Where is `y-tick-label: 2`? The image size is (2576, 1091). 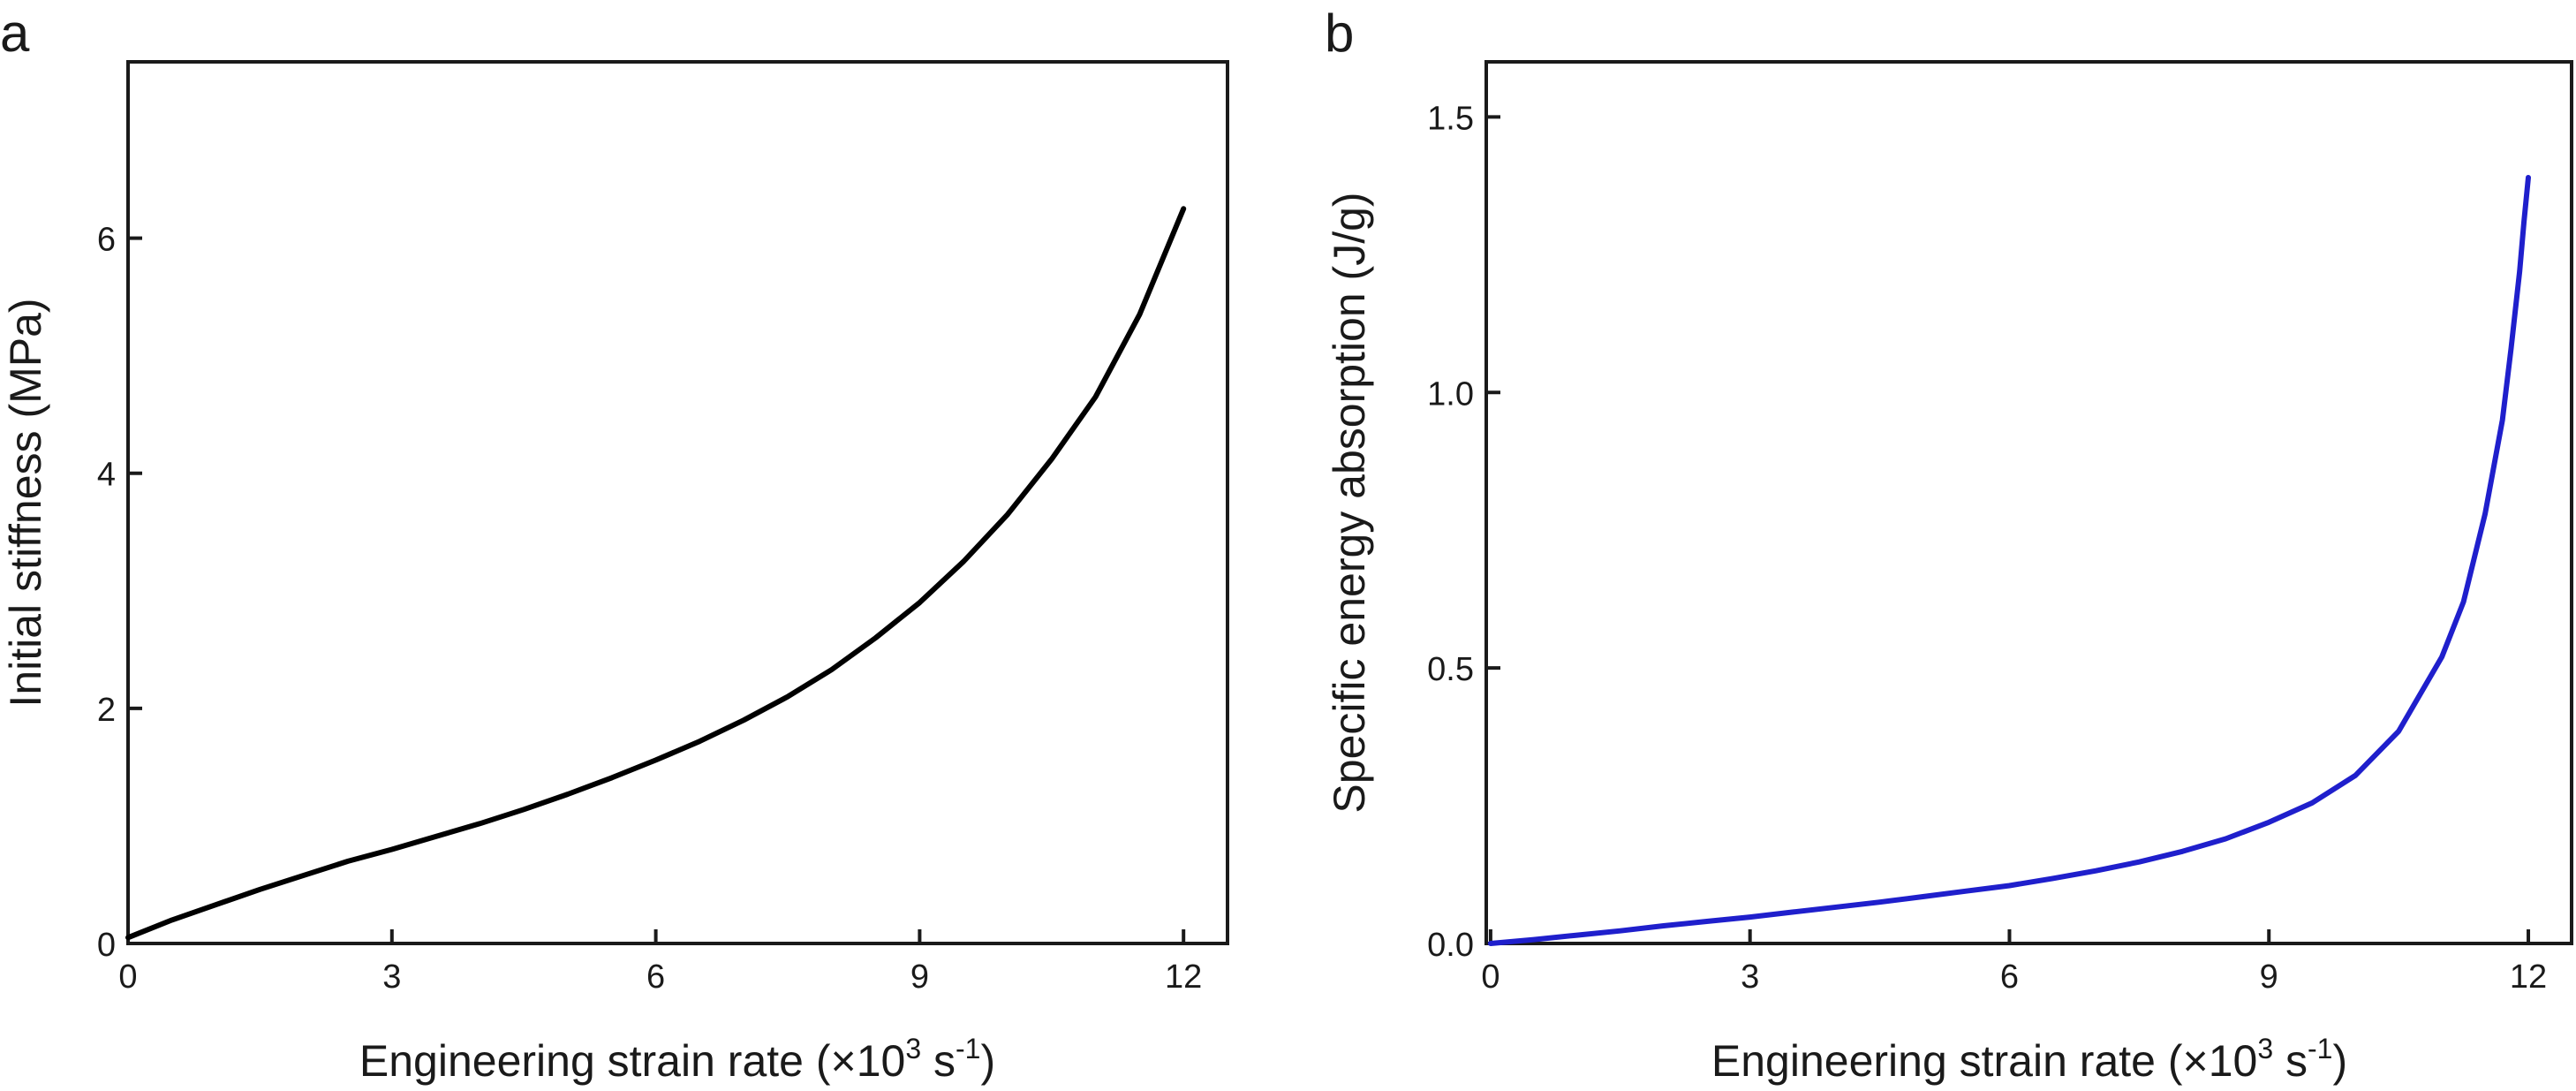 y-tick-label: 2 is located at coordinates (106, 710).